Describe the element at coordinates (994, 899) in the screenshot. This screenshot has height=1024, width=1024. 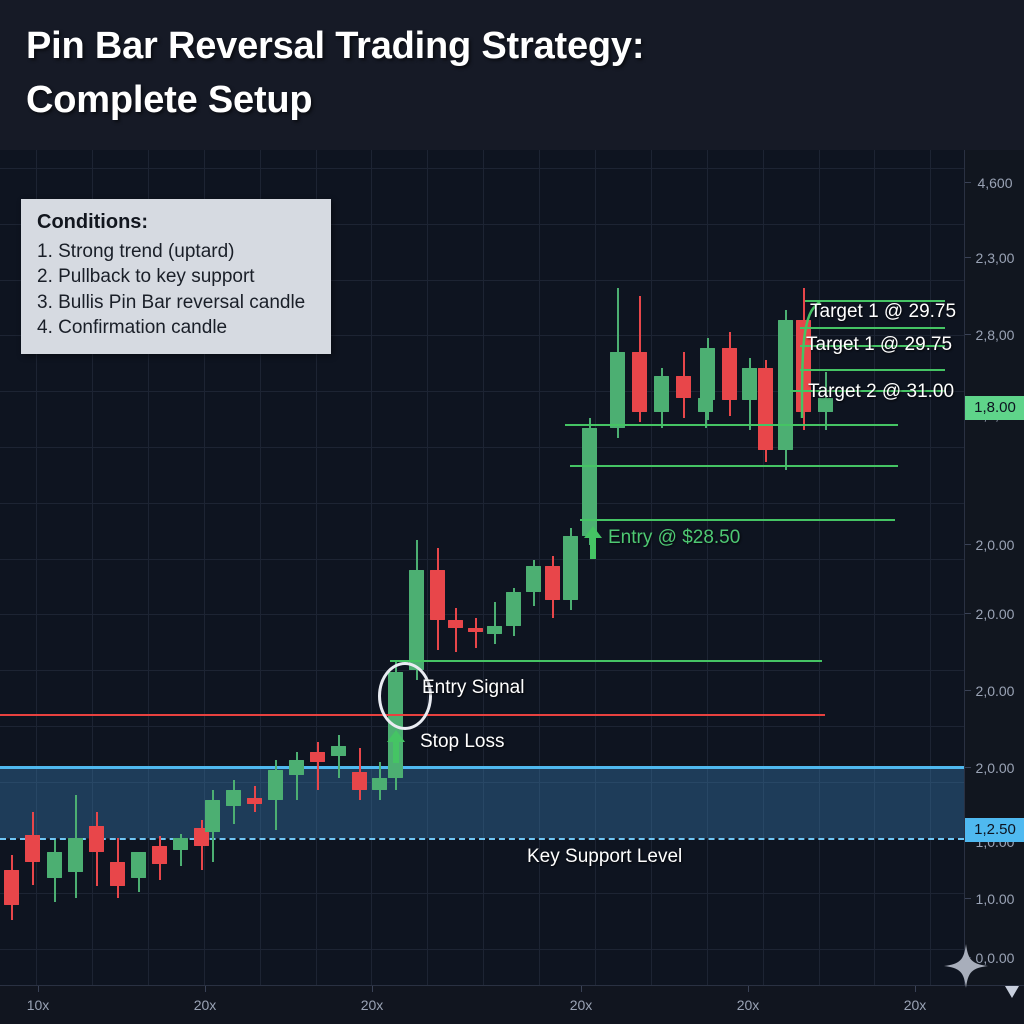
I see `price-axis-tick: 1,0.00` at that location.